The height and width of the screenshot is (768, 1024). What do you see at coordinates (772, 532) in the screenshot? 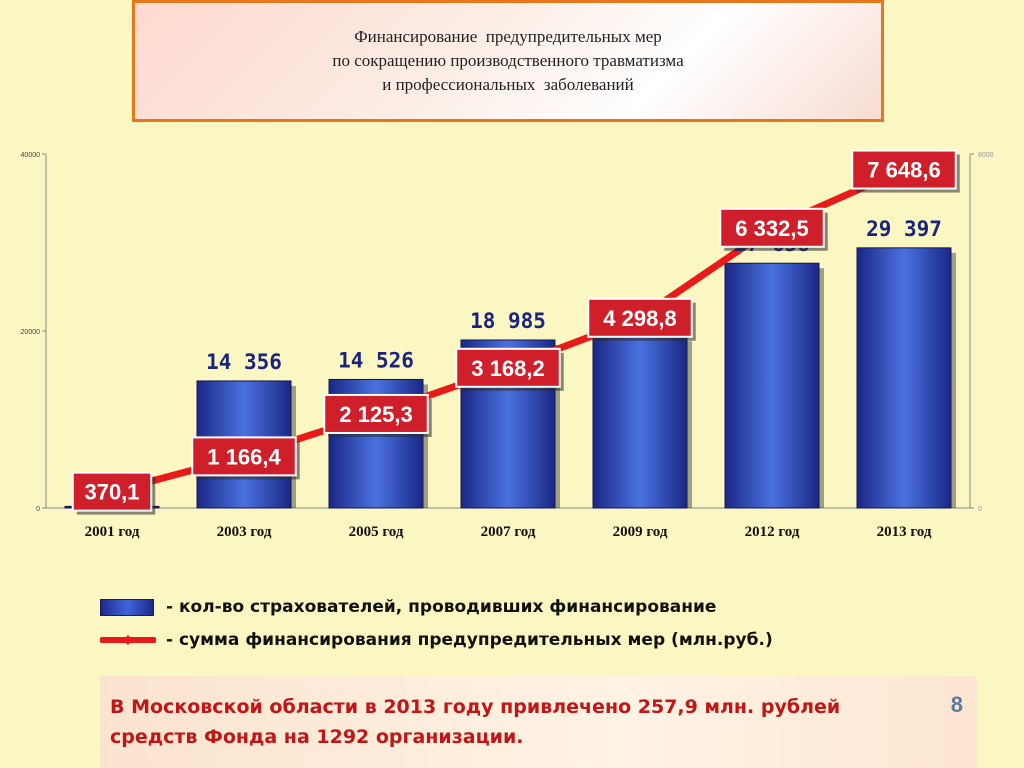
I see `x-tick-label: 2012 год` at bounding box center [772, 532].